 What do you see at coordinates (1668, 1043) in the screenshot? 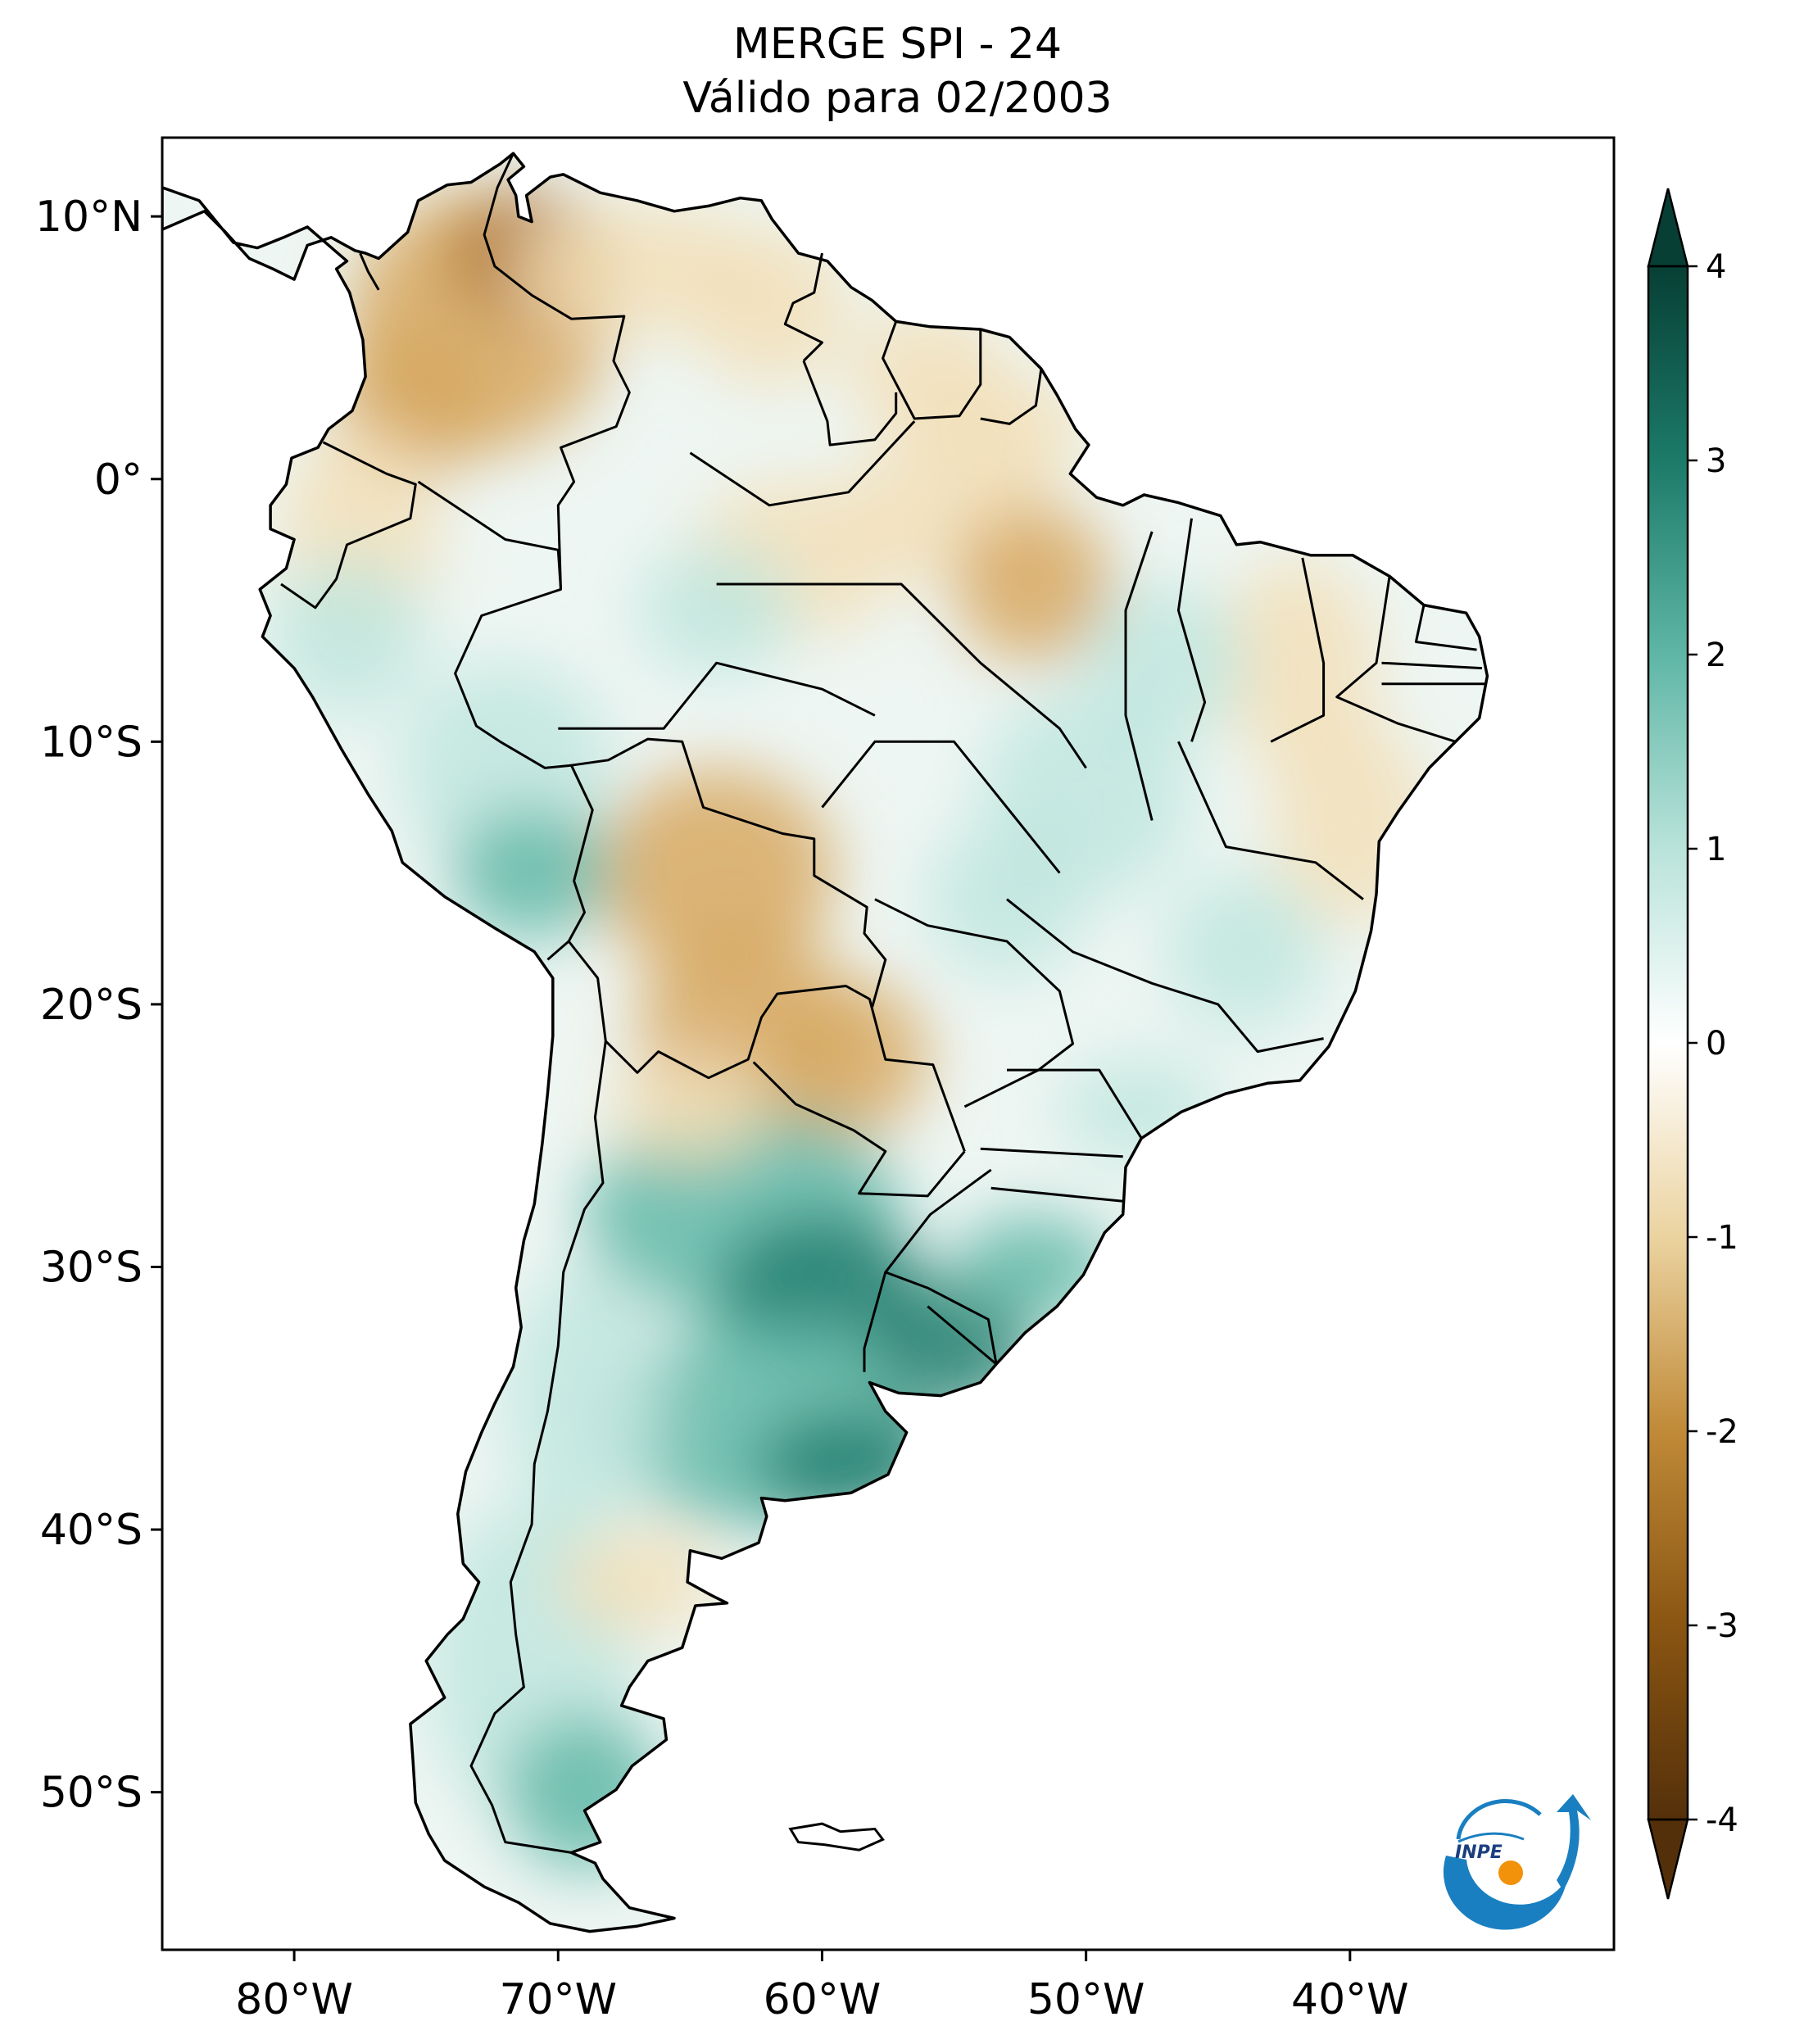
I see `colorbar-gradient` at bounding box center [1668, 1043].